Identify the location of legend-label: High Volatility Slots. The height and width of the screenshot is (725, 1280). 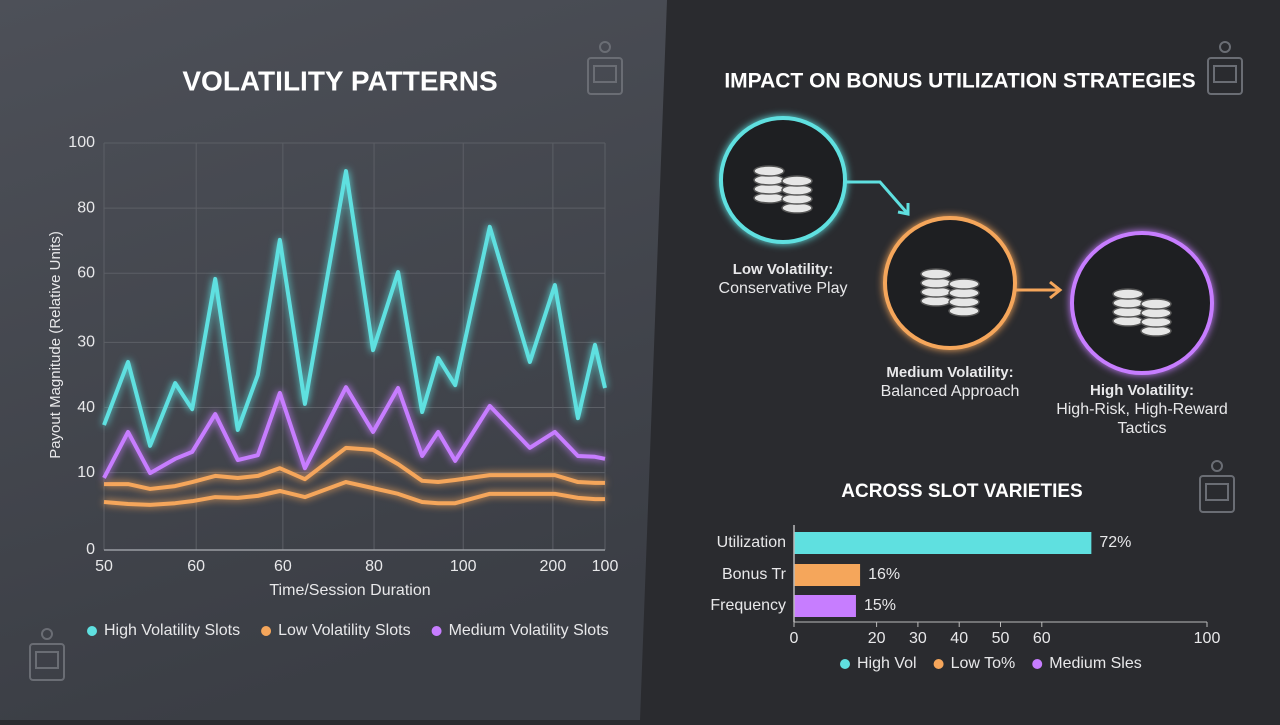
(172, 630).